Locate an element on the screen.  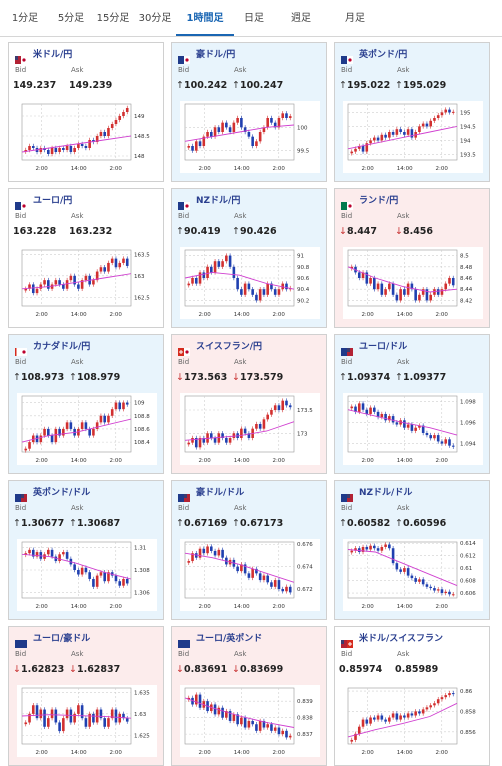
y-tick-label: 0.856 is located at coordinates (468, 733).